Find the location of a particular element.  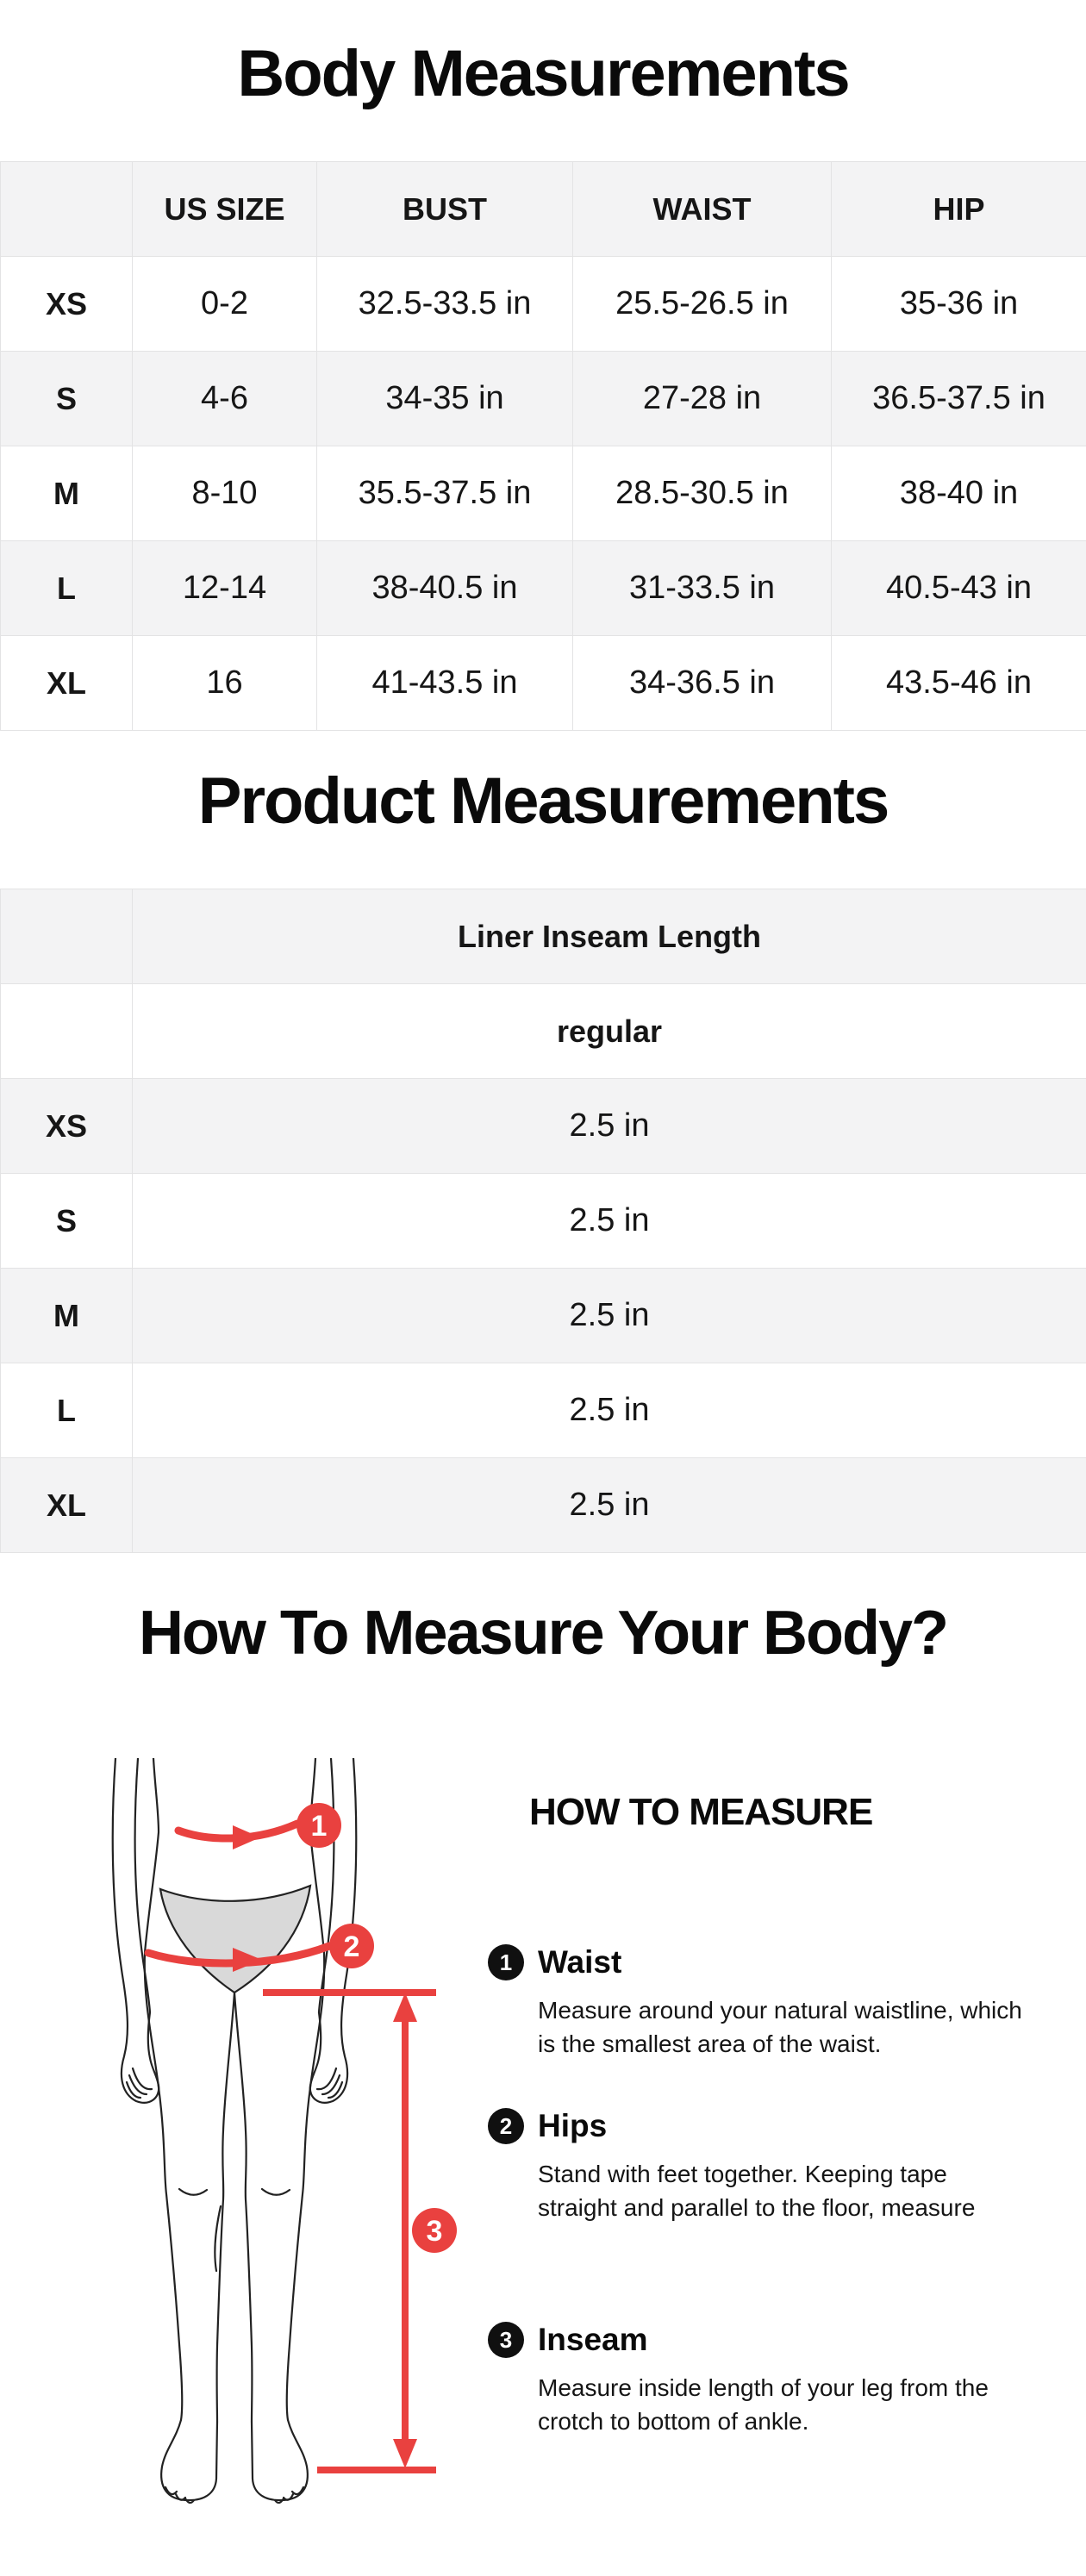

figure-inseam-badge-number: 3 is located at coordinates (435, 2231).